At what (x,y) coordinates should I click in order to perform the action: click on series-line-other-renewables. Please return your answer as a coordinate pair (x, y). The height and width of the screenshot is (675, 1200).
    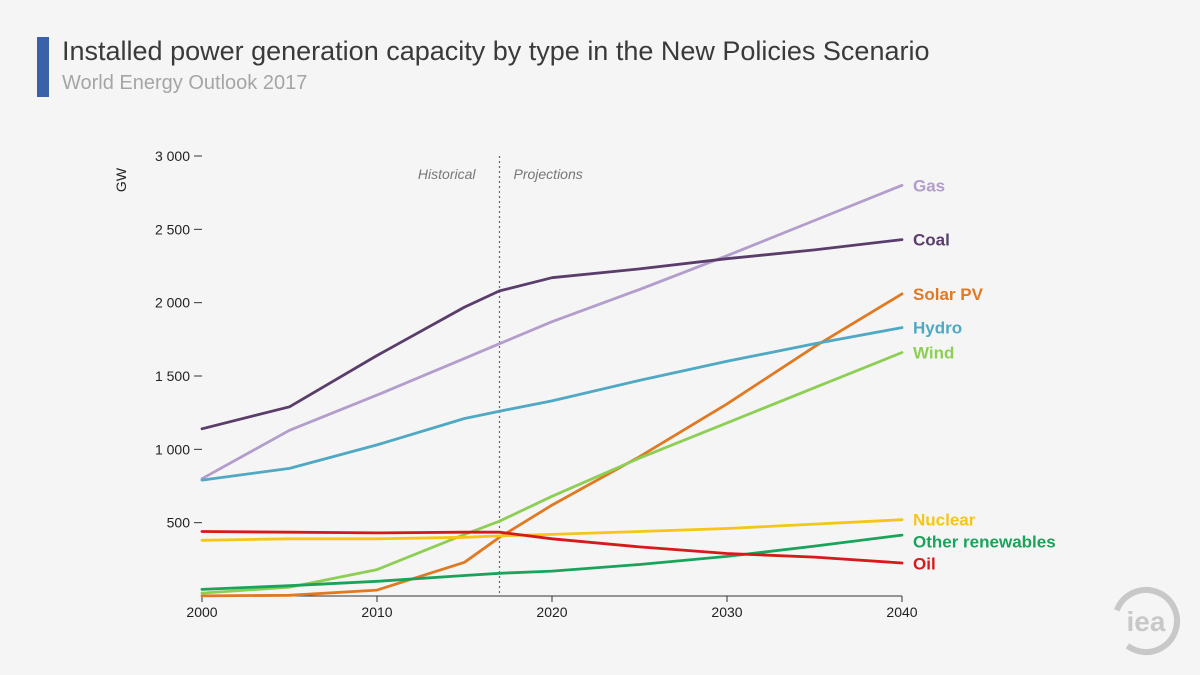
    Looking at the image, I should click on (552, 562).